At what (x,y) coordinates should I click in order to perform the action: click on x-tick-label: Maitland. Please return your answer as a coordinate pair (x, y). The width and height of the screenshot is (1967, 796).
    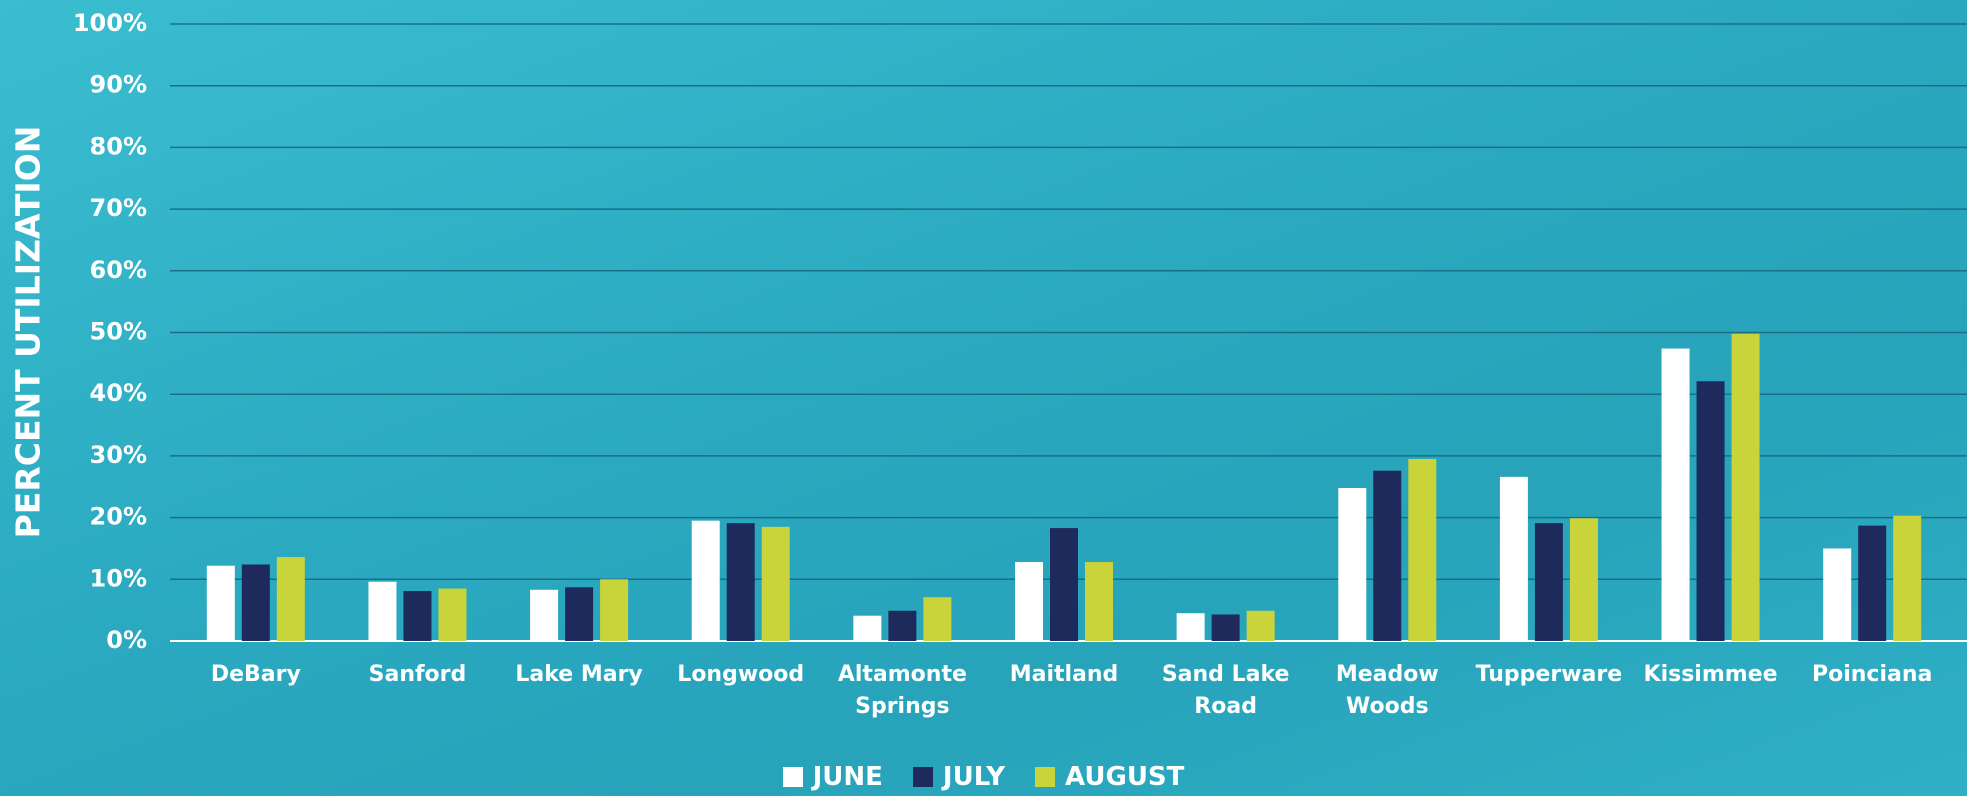
    Looking at the image, I should click on (1064, 674).